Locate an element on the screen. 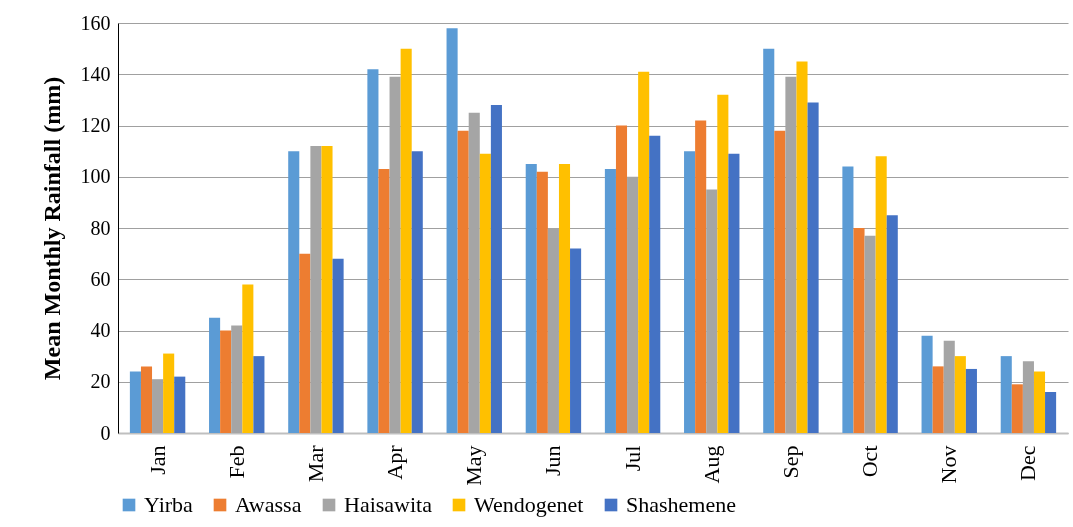 The width and height of the screenshot is (1073, 527). x-tick-label: May is located at coordinates (474, 465).